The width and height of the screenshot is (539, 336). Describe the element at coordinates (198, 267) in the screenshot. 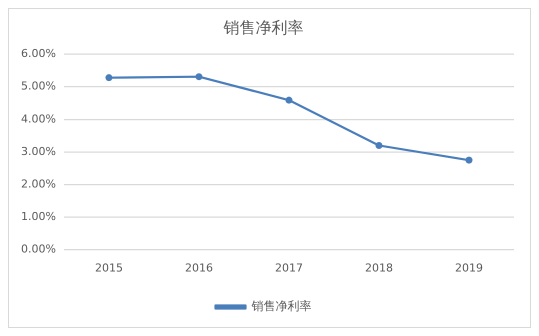

I see `x-tick-label: 2016` at that location.